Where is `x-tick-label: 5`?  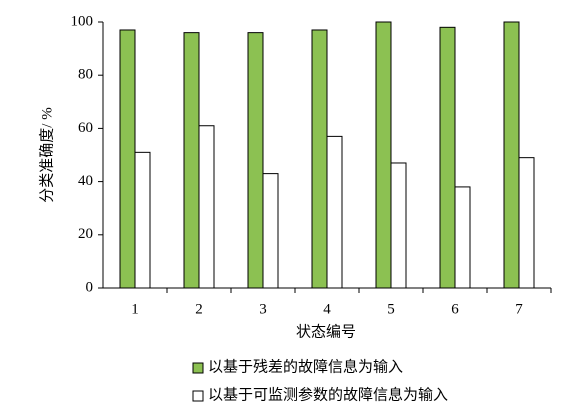 x-tick-label: 5 is located at coordinates (391, 309).